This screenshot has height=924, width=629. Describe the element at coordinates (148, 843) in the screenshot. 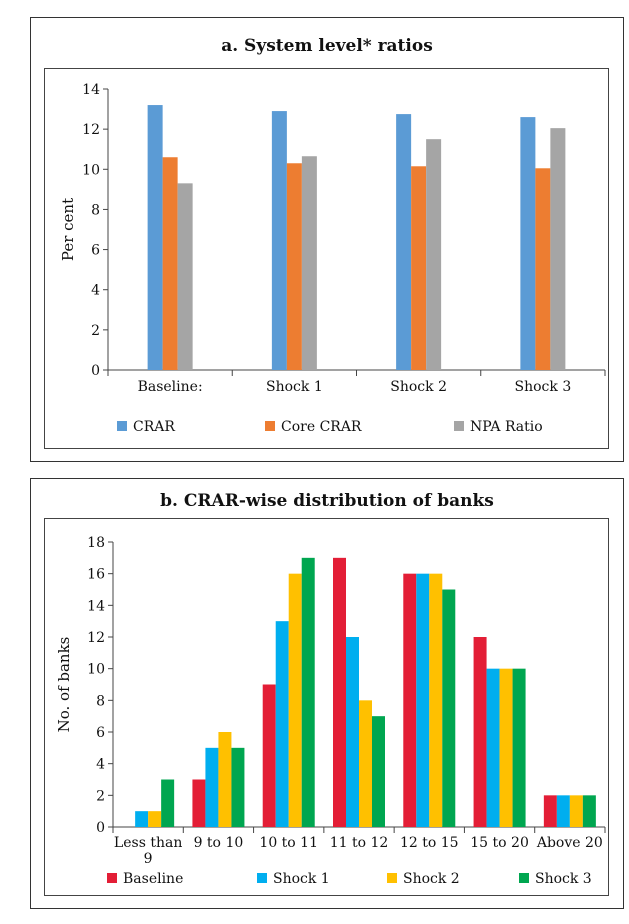

I see `x-tick-label-line: Less than` at that location.